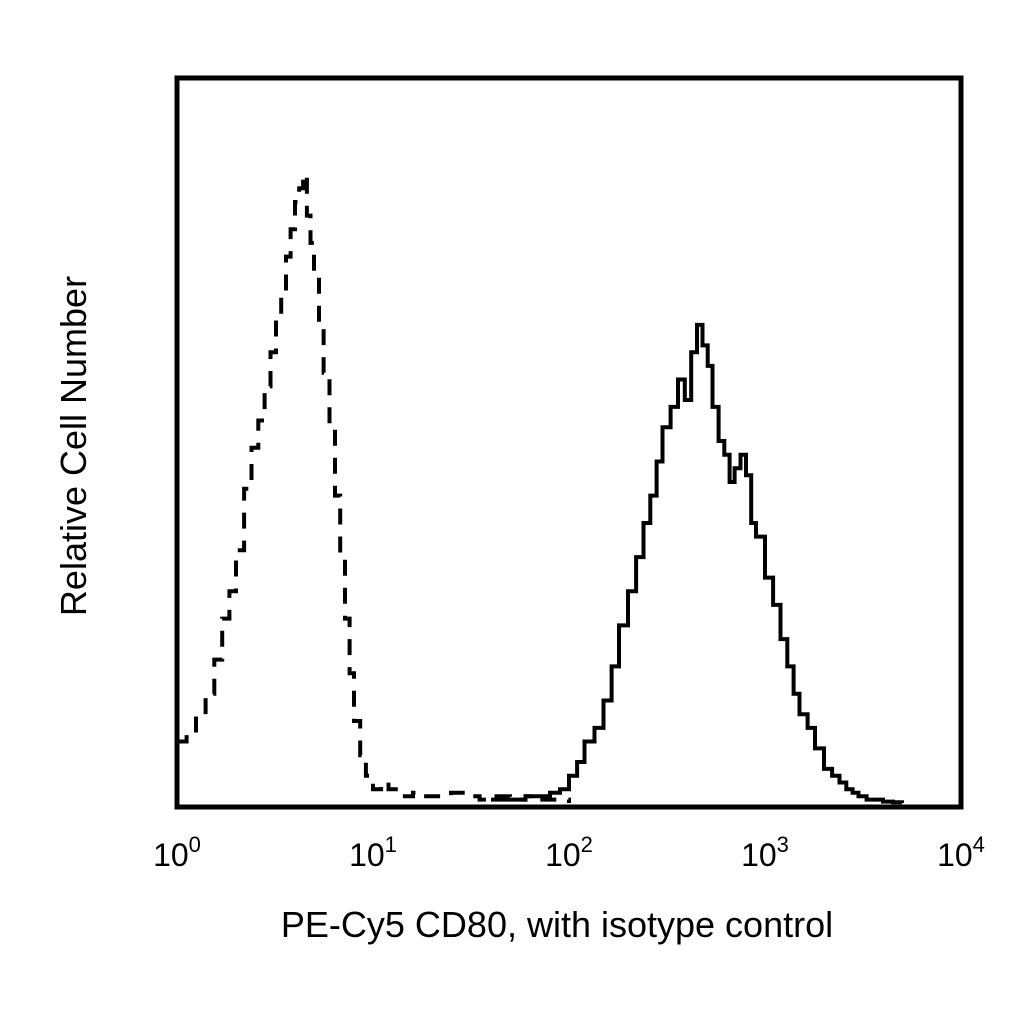 Image resolution: width=1024 pixels, height=1024 pixels. What do you see at coordinates (765, 852) in the screenshot?
I see `x-tick-label: 10³` at bounding box center [765, 852].